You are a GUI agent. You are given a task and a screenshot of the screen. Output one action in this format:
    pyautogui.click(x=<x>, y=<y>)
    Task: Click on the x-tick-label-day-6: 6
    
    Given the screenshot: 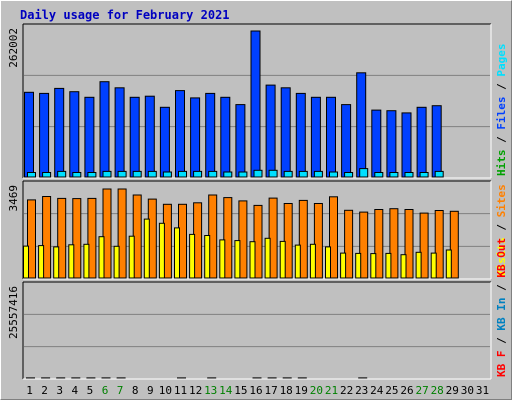 What is the action you would take?
    pyautogui.click(x=105, y=390)
    